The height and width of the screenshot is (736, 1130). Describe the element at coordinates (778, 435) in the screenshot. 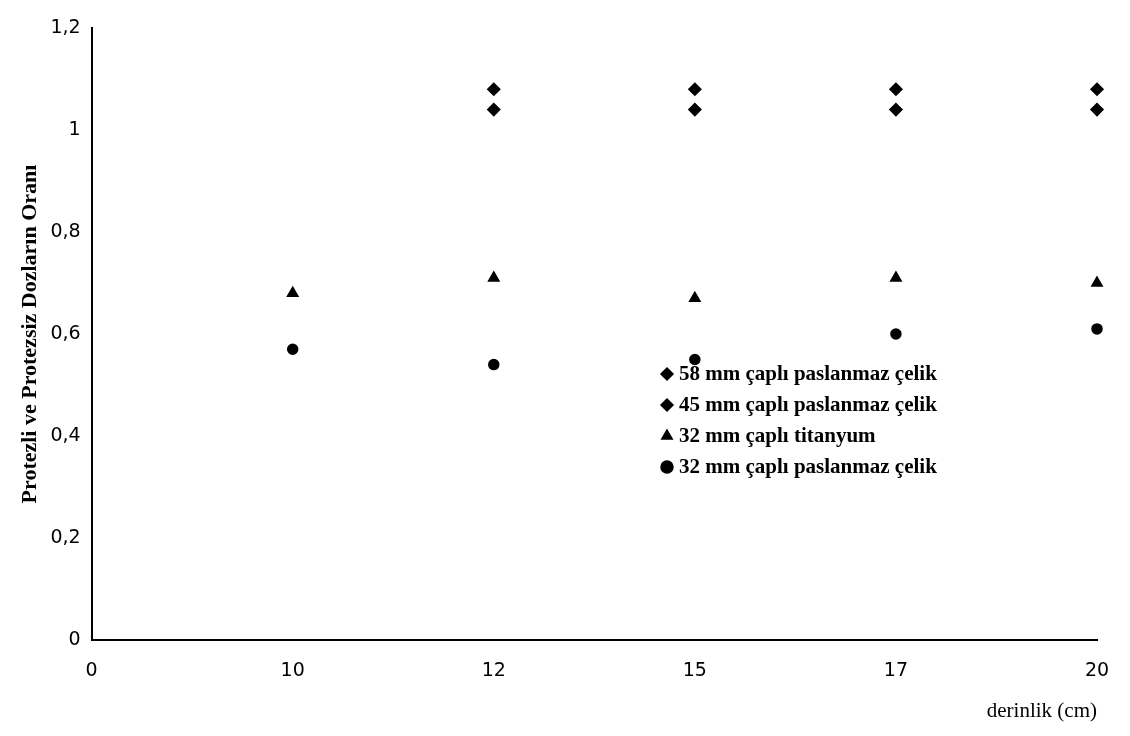

I see `legend-label: 32 mm çaplı titanyum` at that location.